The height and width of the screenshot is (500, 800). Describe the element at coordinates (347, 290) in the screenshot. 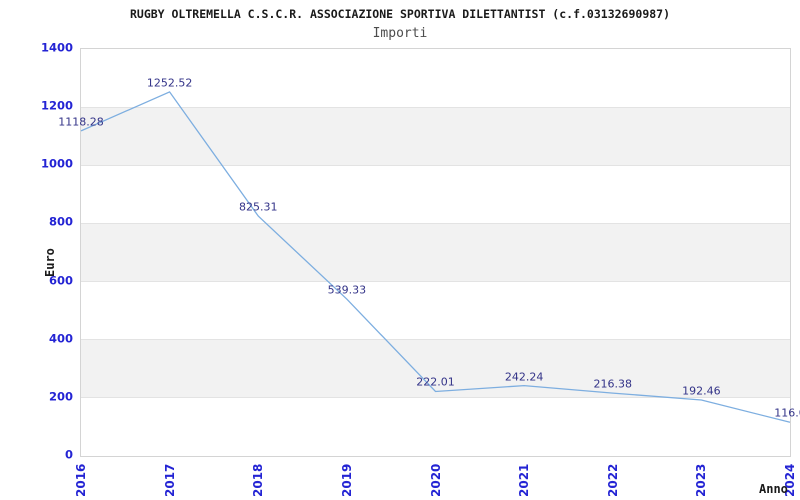

I see `point-label: 539.33` at that location.